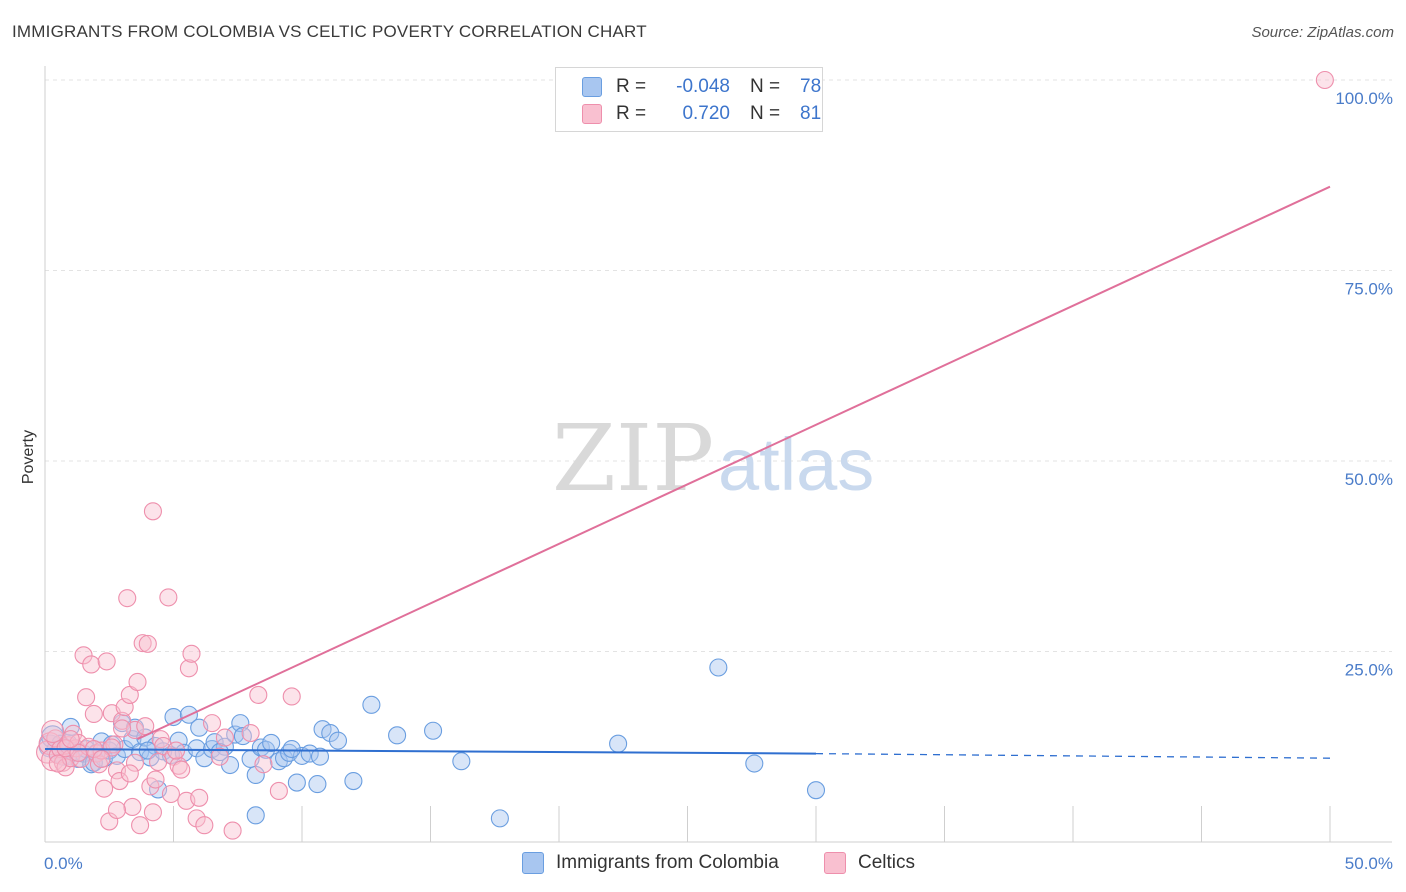  What do you see at coordinates (835, 863) in the screenshot?
I see `series-swatch-celtics` at bounding box center [835, 863].